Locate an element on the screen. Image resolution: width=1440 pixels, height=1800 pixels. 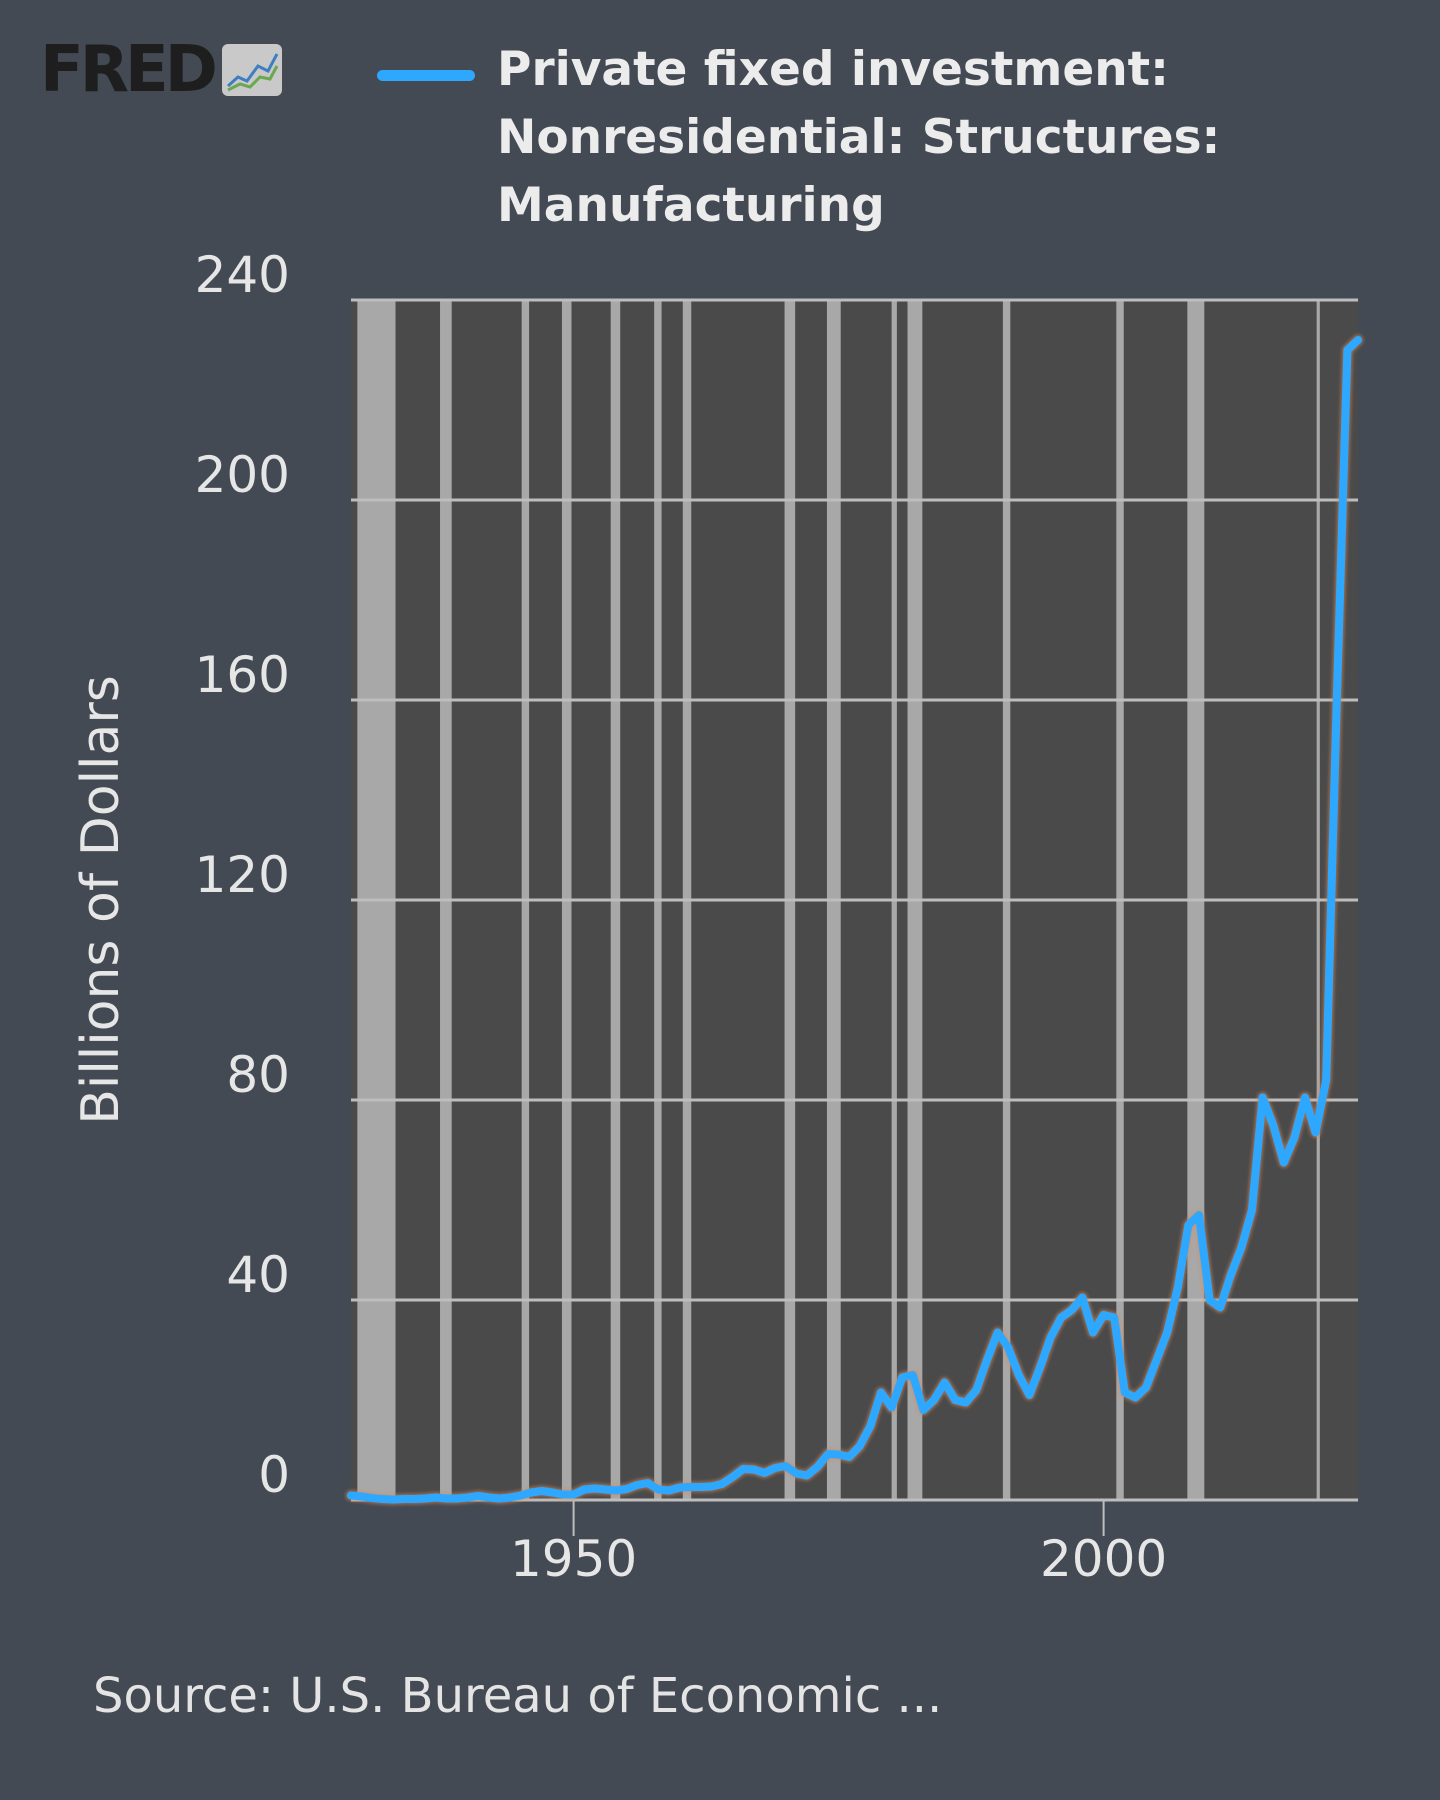
y-tick-label-0: 0 is located at coordinates (274, 1475).